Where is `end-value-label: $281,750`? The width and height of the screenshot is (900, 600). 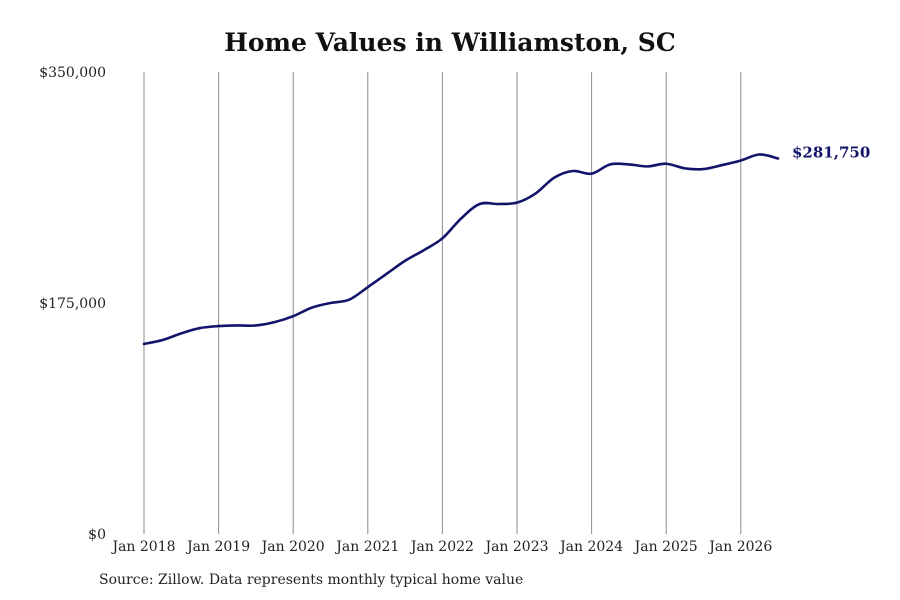 end-value-label: $281,750 is located at coordinates (831, 152).